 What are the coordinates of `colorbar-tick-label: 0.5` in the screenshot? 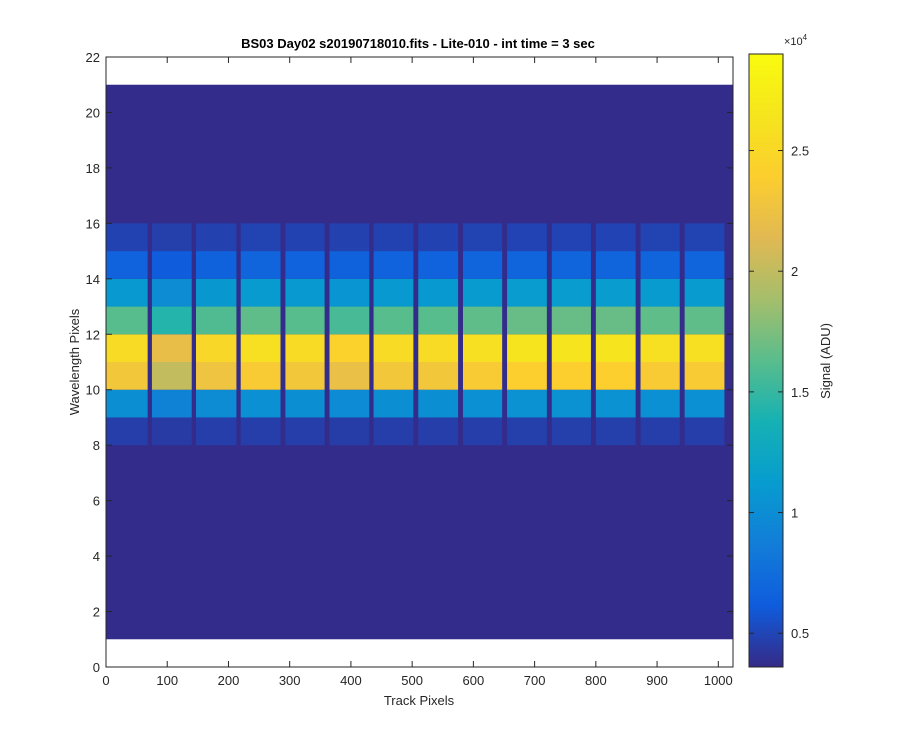 It's located at (800, 633).